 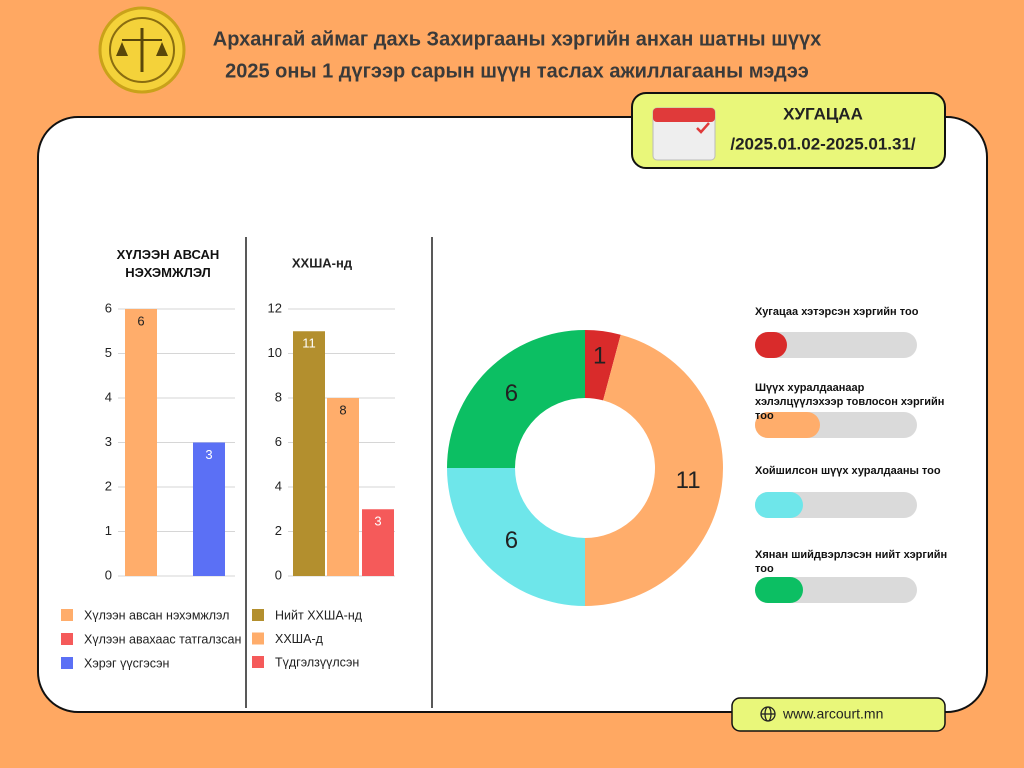 What do you see at coordinates (322, 262) in the screenshot?
I see `chart-title: ХХША-нд` at bounding box center [322, 262].